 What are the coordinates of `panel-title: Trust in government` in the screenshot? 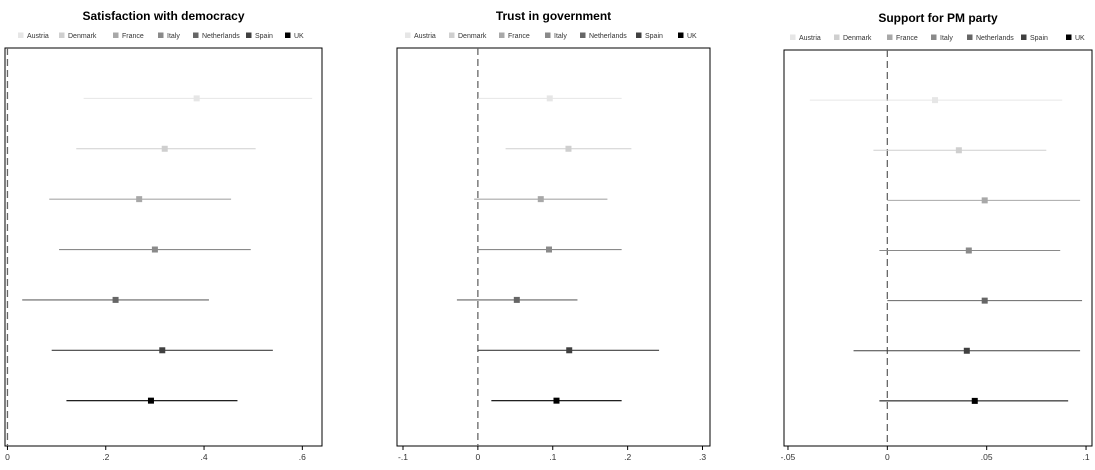 It's located at (553, 16).